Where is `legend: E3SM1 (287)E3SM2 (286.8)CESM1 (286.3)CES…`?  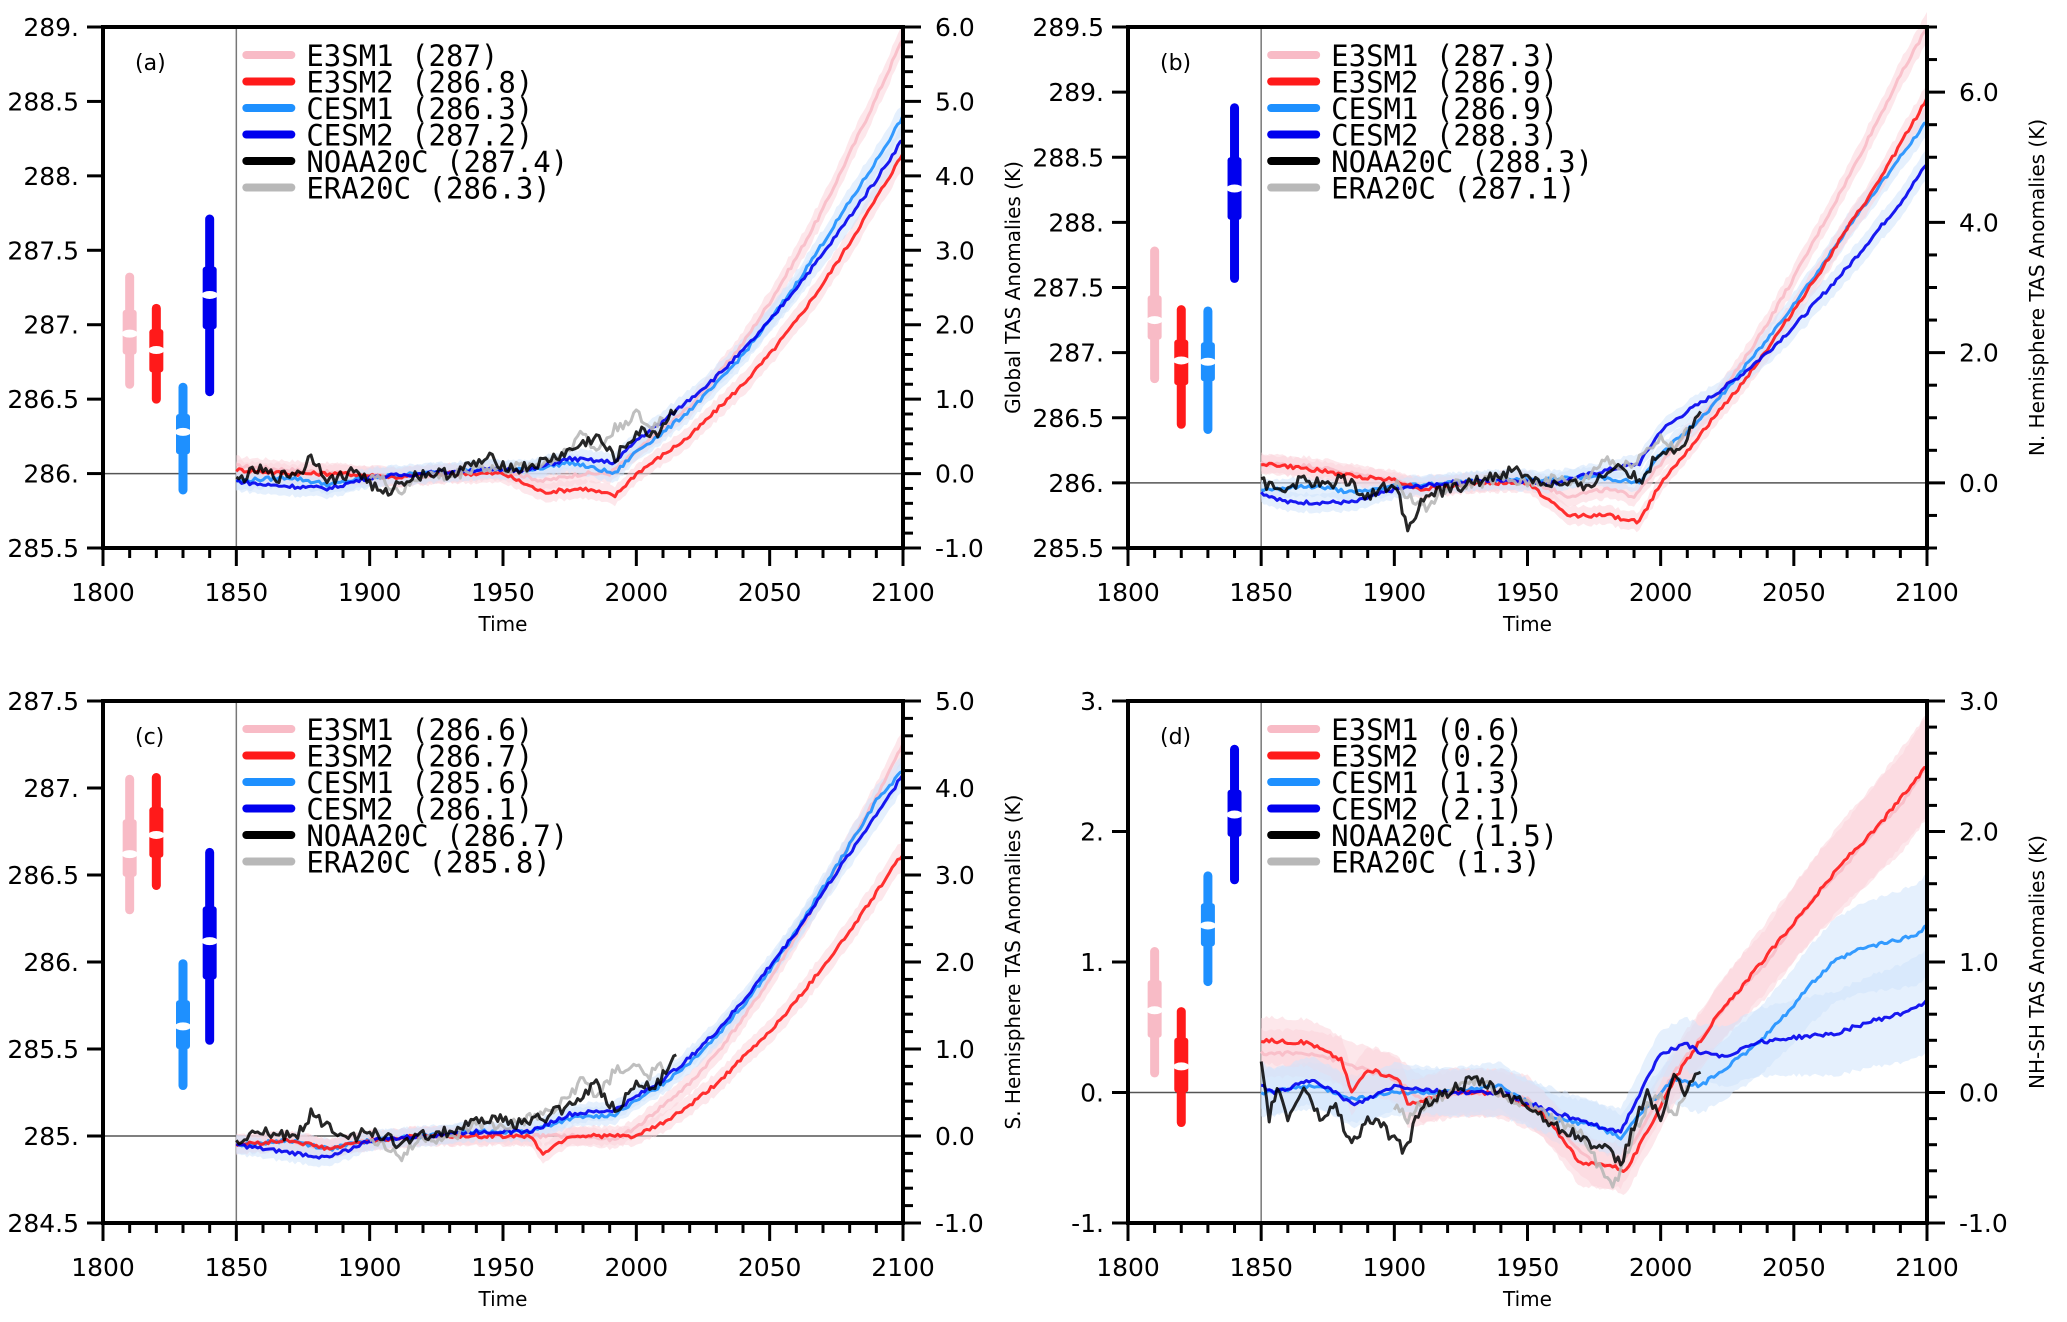
legend: E3SM1 (287)E3SM2 (286.8)CESM1 (286.3)CES… is located at coordinates (405, 122).